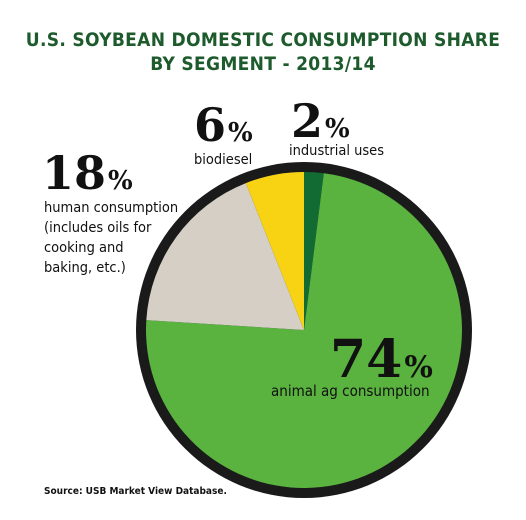 This screenshot has width=526, height=520. I want to click on human-percent-number: 18, so click(74, 173).